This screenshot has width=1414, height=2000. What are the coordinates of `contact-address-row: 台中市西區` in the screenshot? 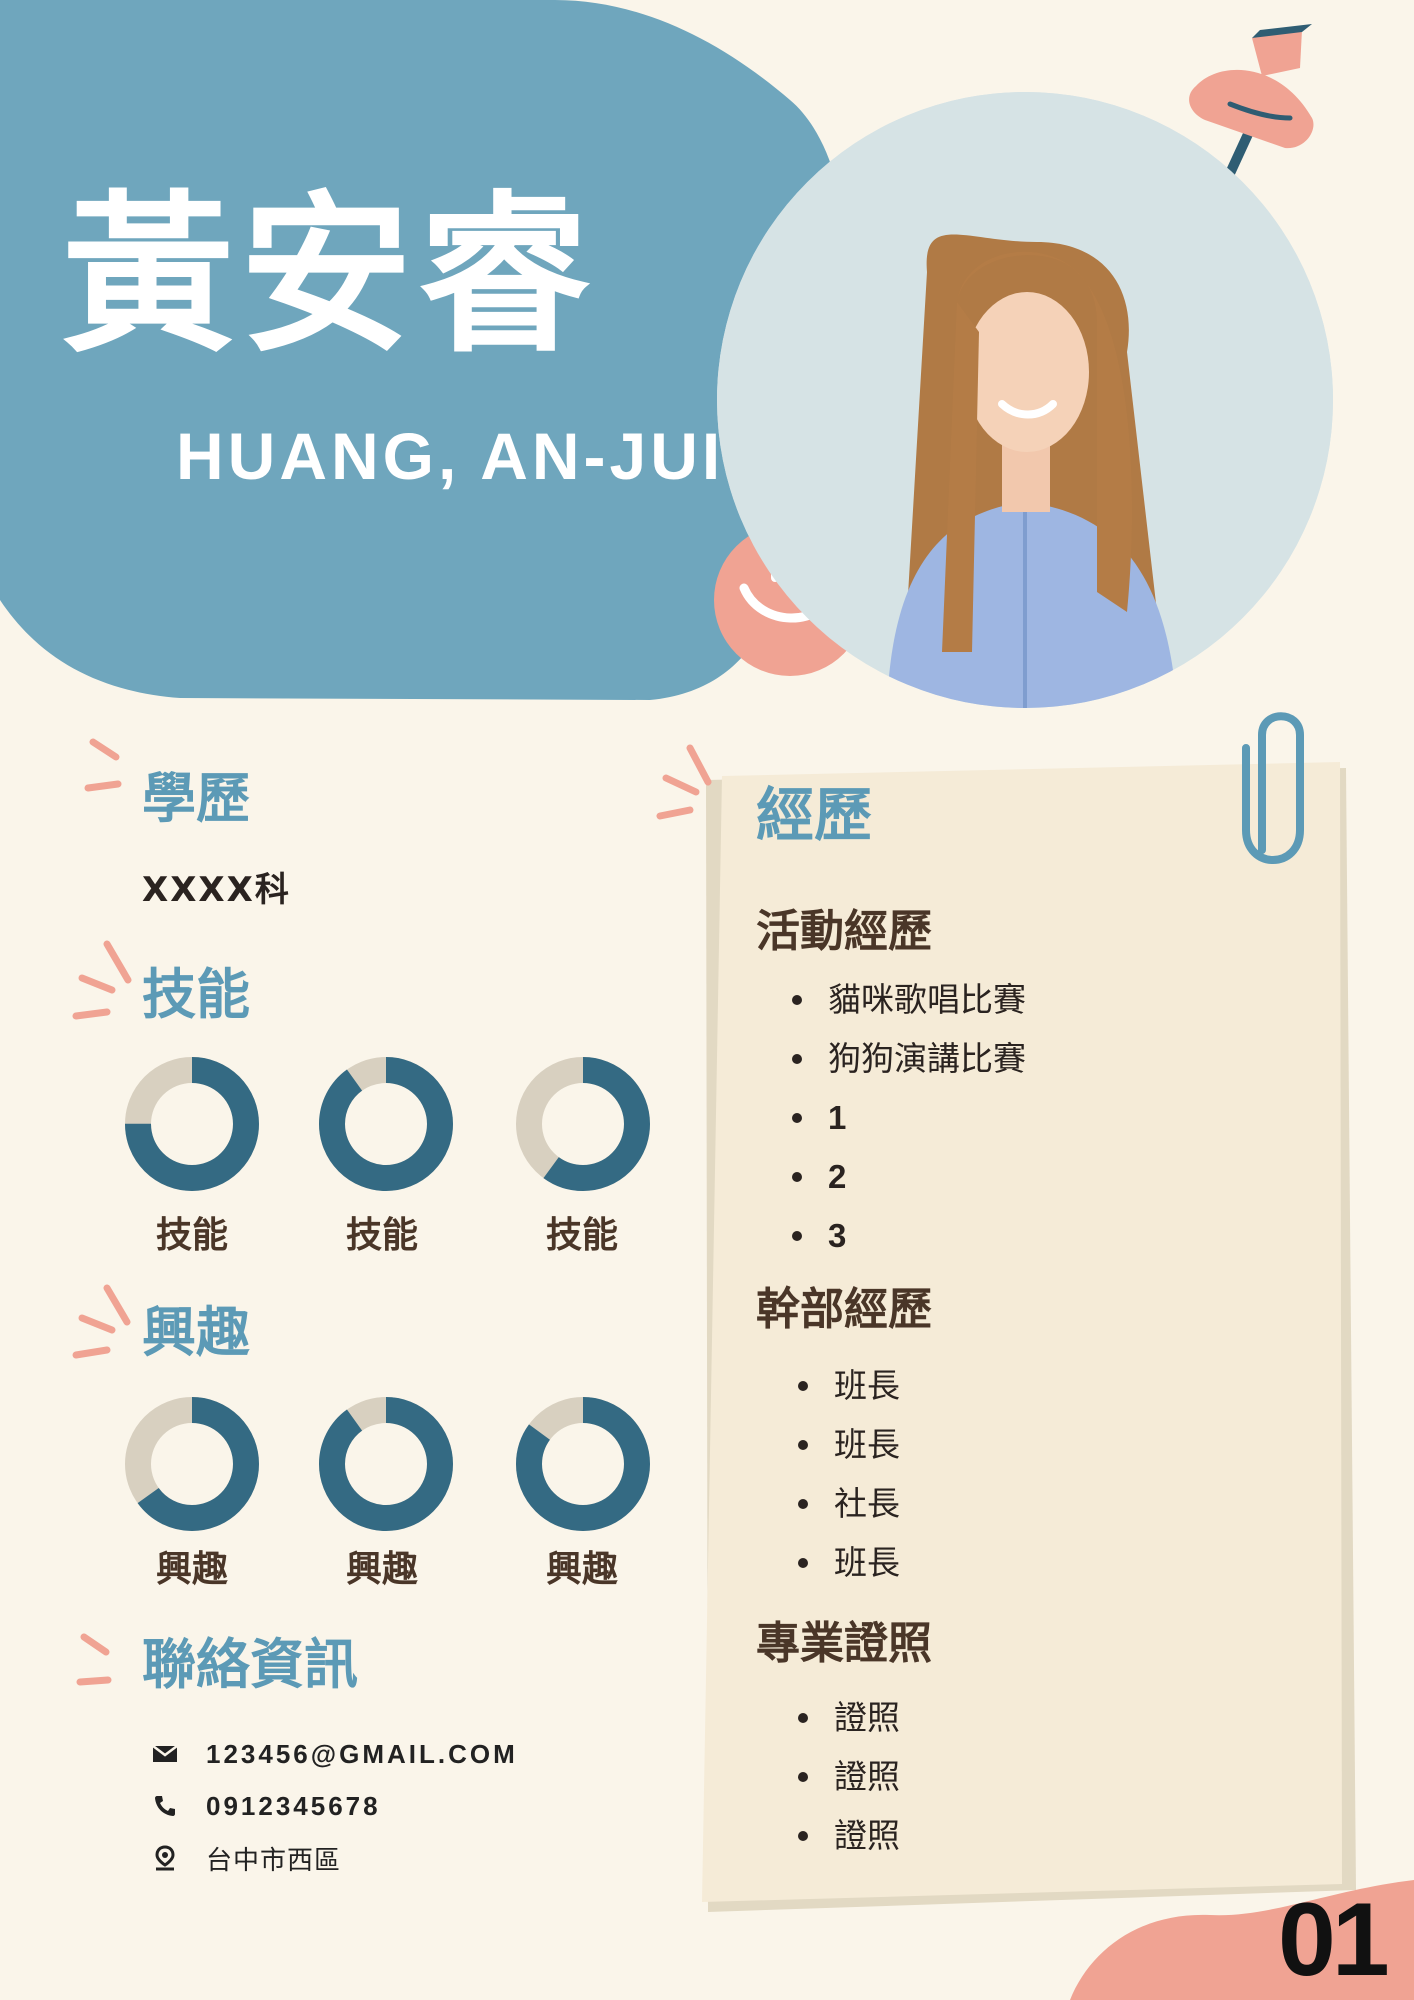 It's located at (245, 1858).